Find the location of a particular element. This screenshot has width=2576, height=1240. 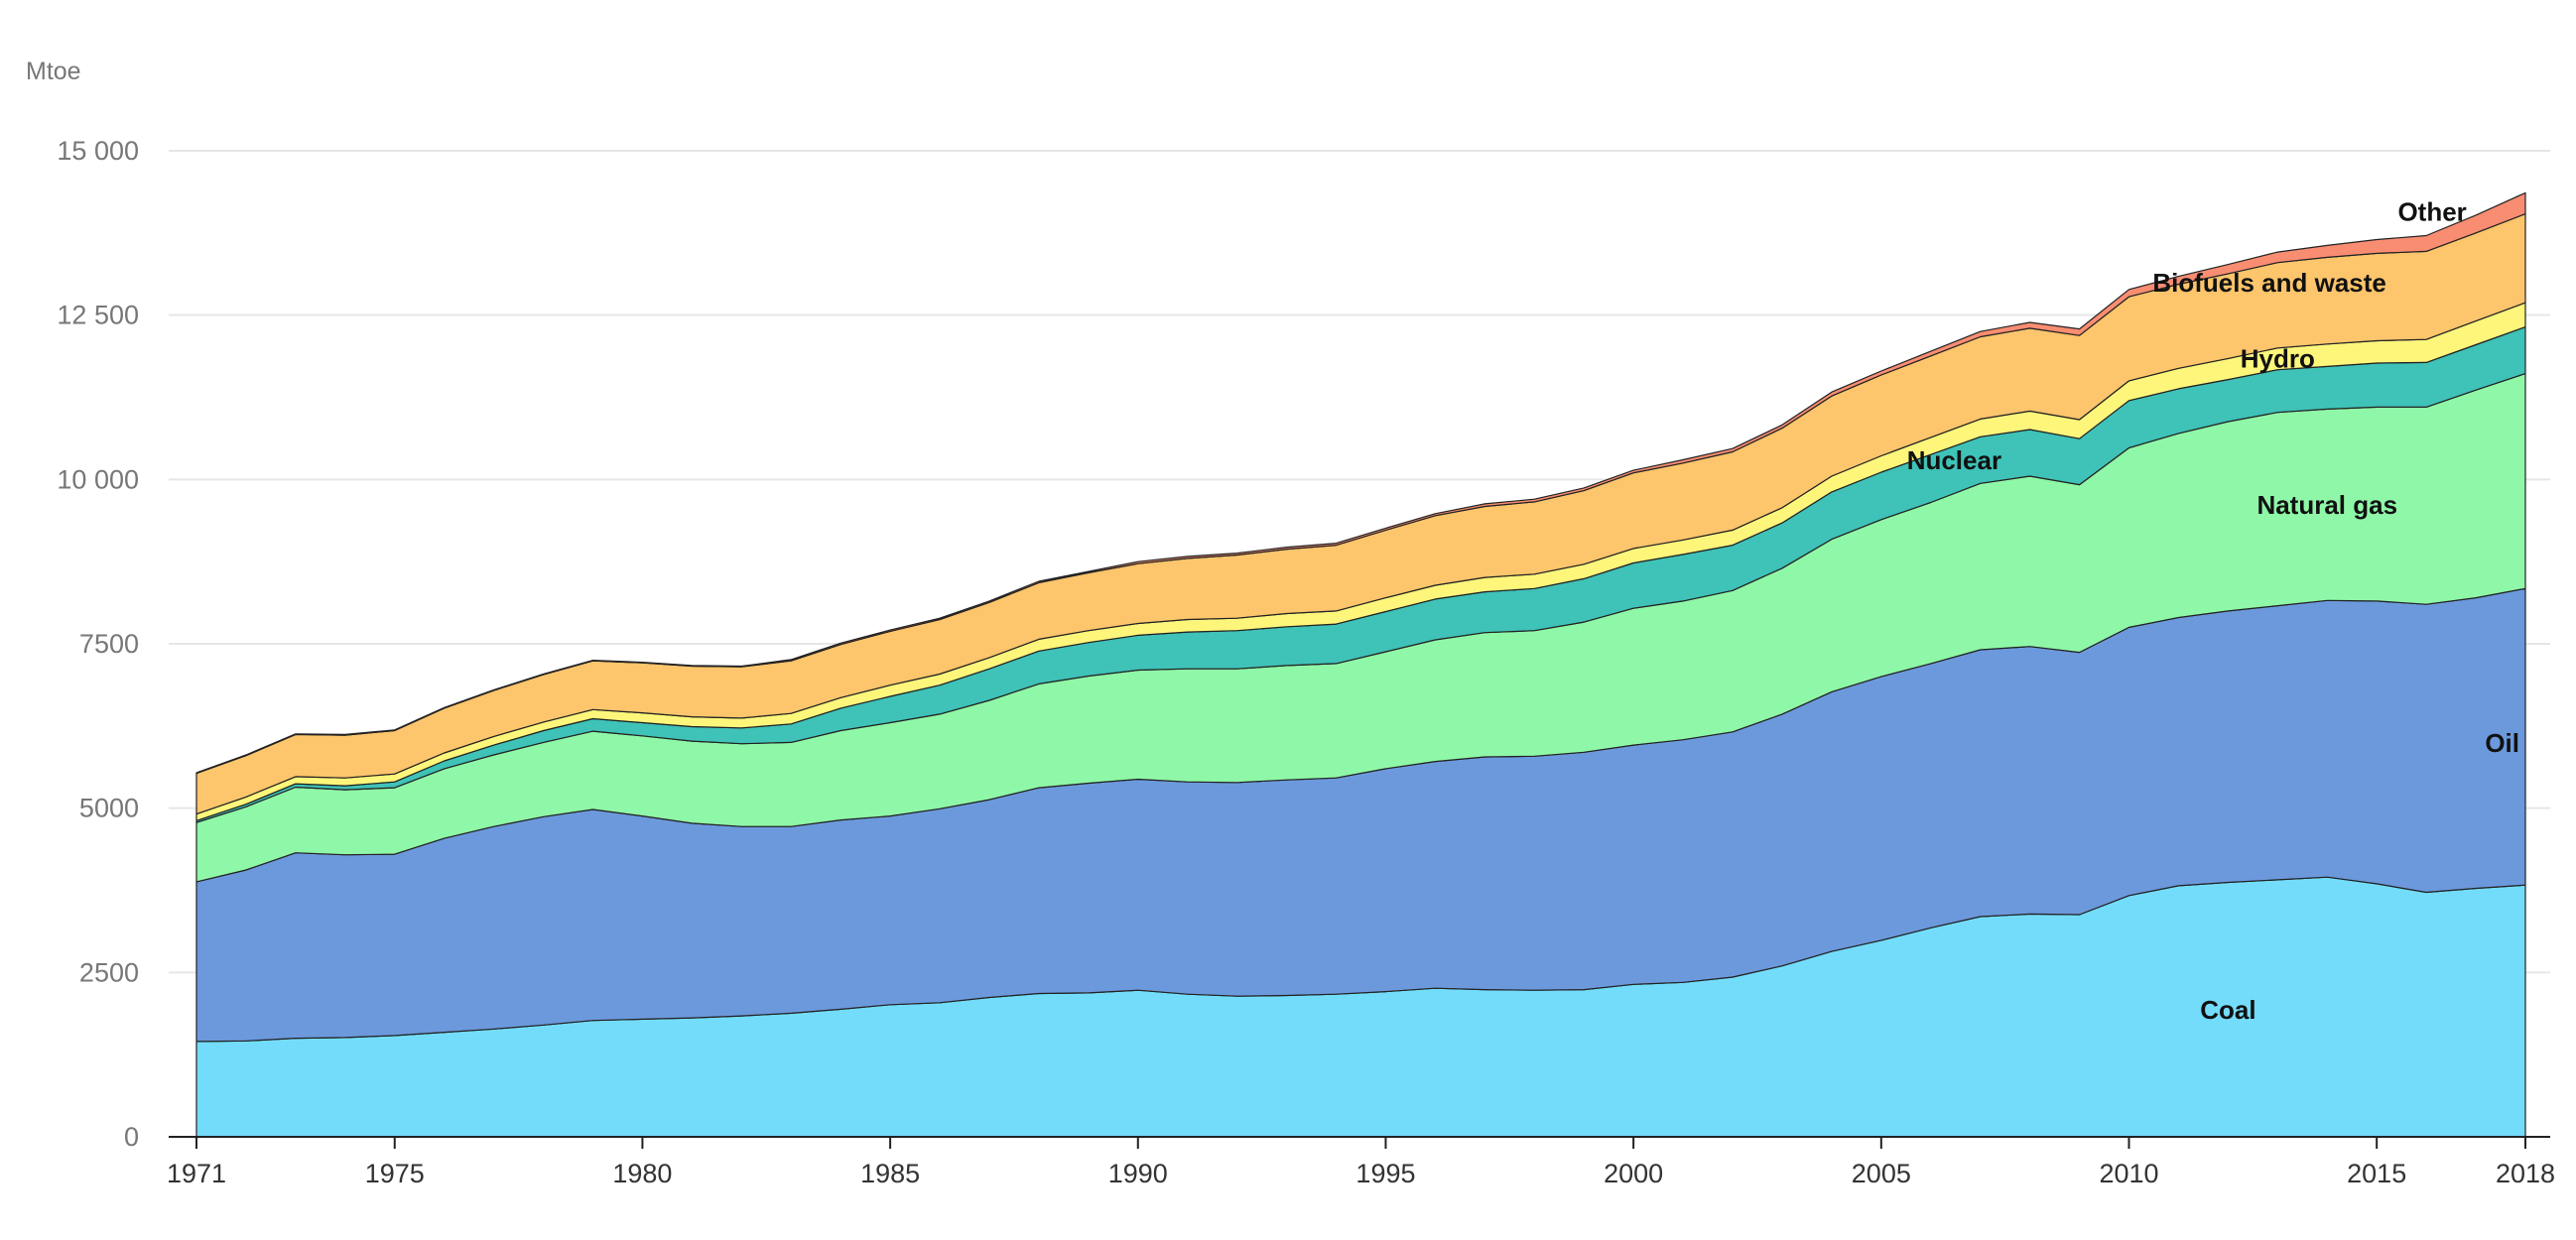

x-tick-label: 1990 is located at coordinates (1138, 1173).